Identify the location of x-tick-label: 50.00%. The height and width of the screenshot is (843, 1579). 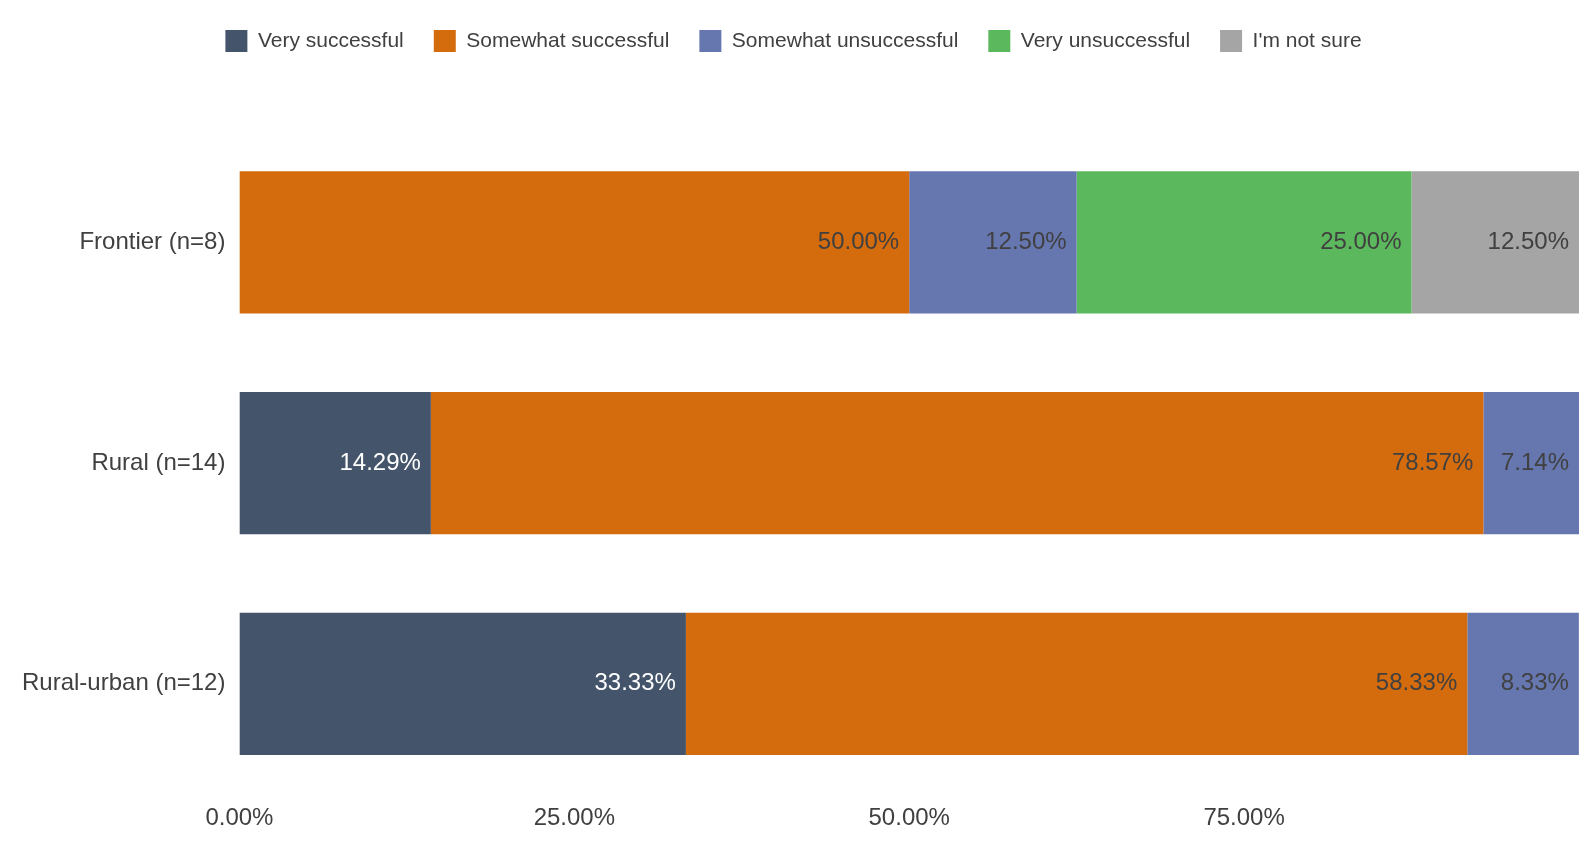
(909, 817).